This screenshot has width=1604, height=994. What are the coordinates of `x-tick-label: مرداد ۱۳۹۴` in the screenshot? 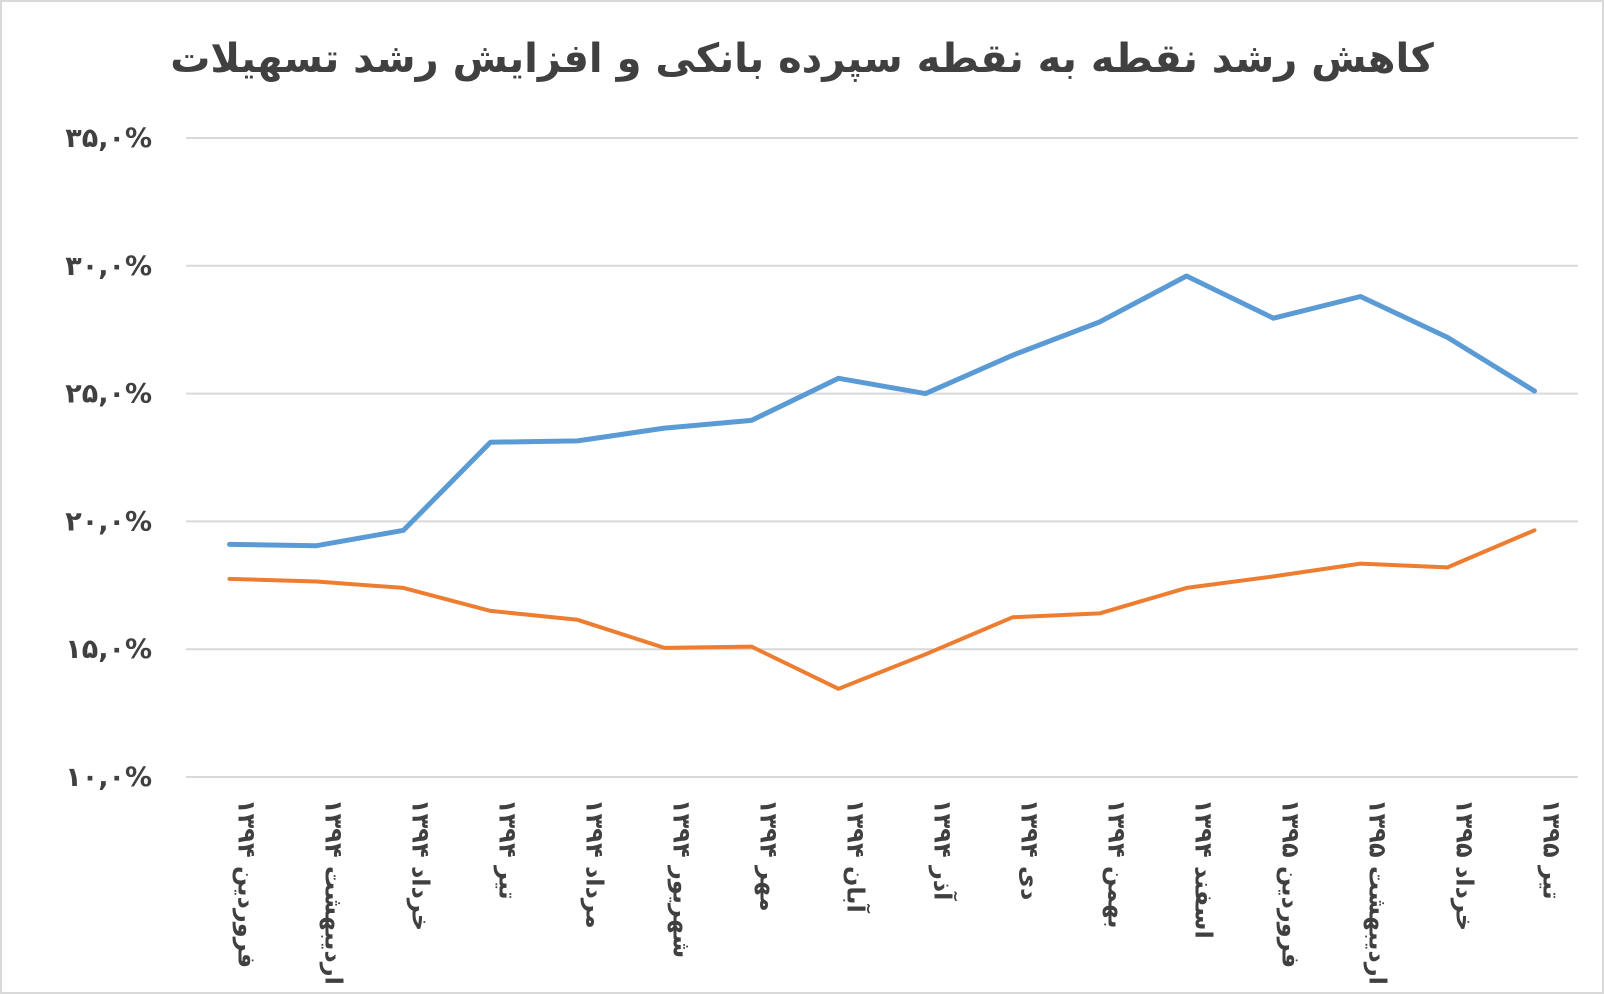 It's located at (595, 864).